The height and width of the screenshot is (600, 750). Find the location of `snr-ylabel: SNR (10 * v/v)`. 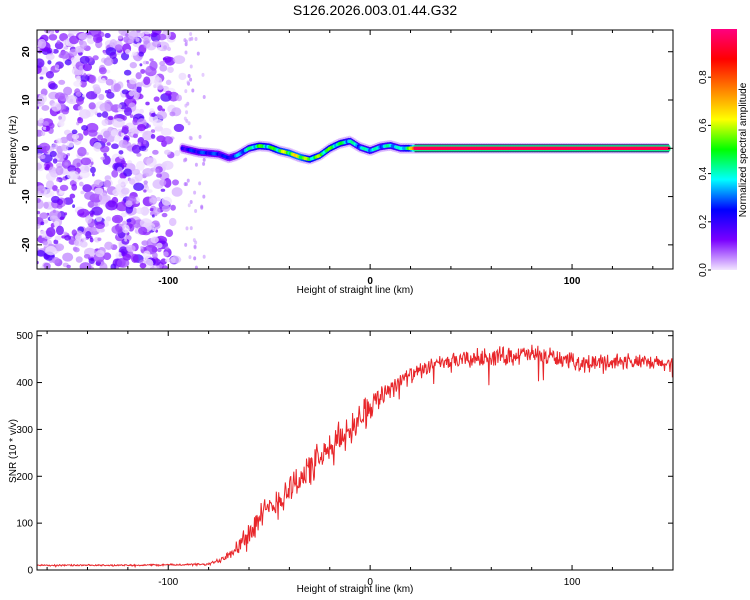

snr-ylabel: SNR (10 * v/v) is located at coordinates (13, 451).